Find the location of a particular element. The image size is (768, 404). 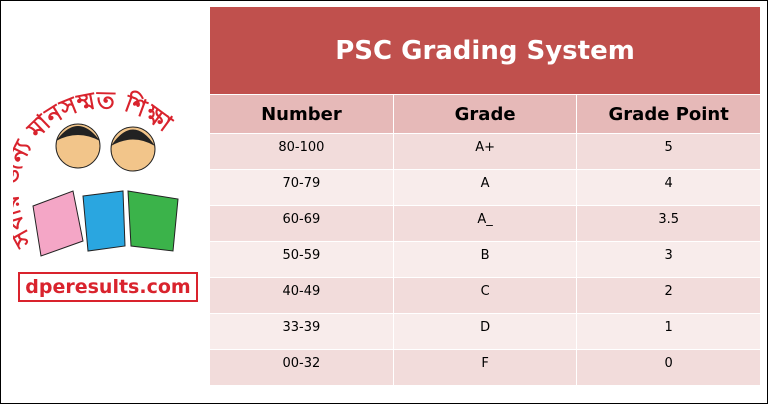

table-cell: A+ is located at coordinates (485, 151).